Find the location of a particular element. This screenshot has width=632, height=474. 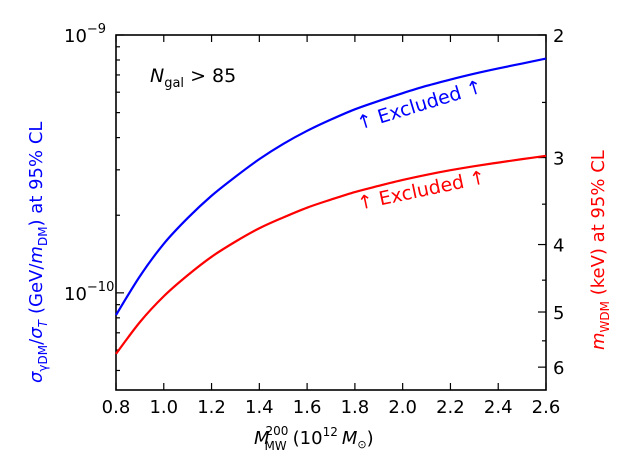

x-tick-label: 1.0 is located at coordinates (163, 407).